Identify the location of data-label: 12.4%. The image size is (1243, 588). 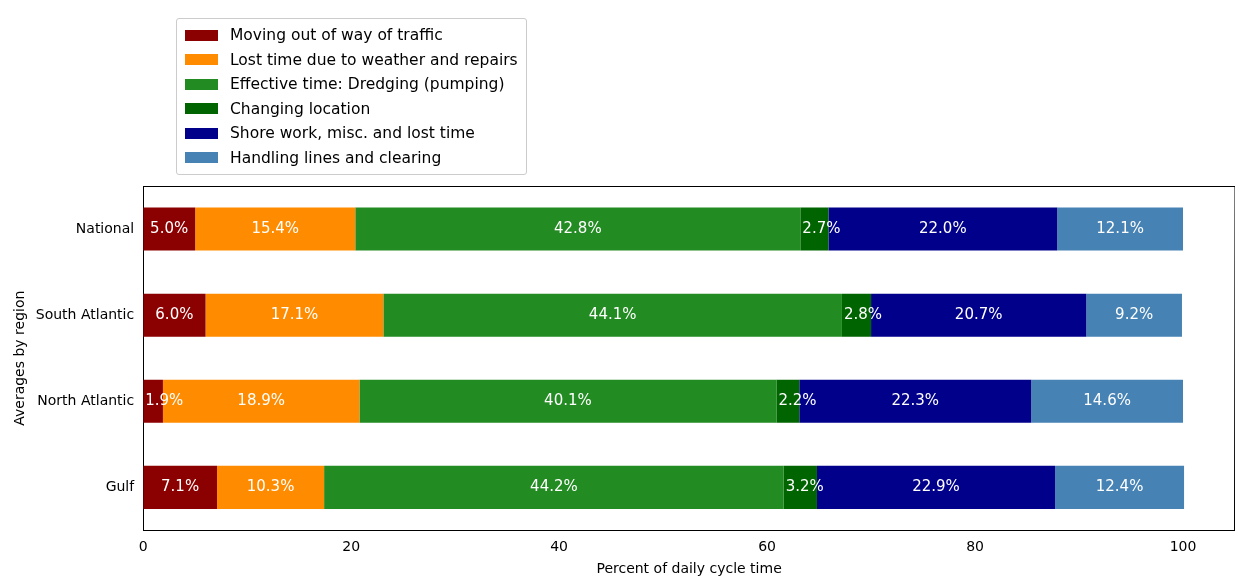
(1119, 486).